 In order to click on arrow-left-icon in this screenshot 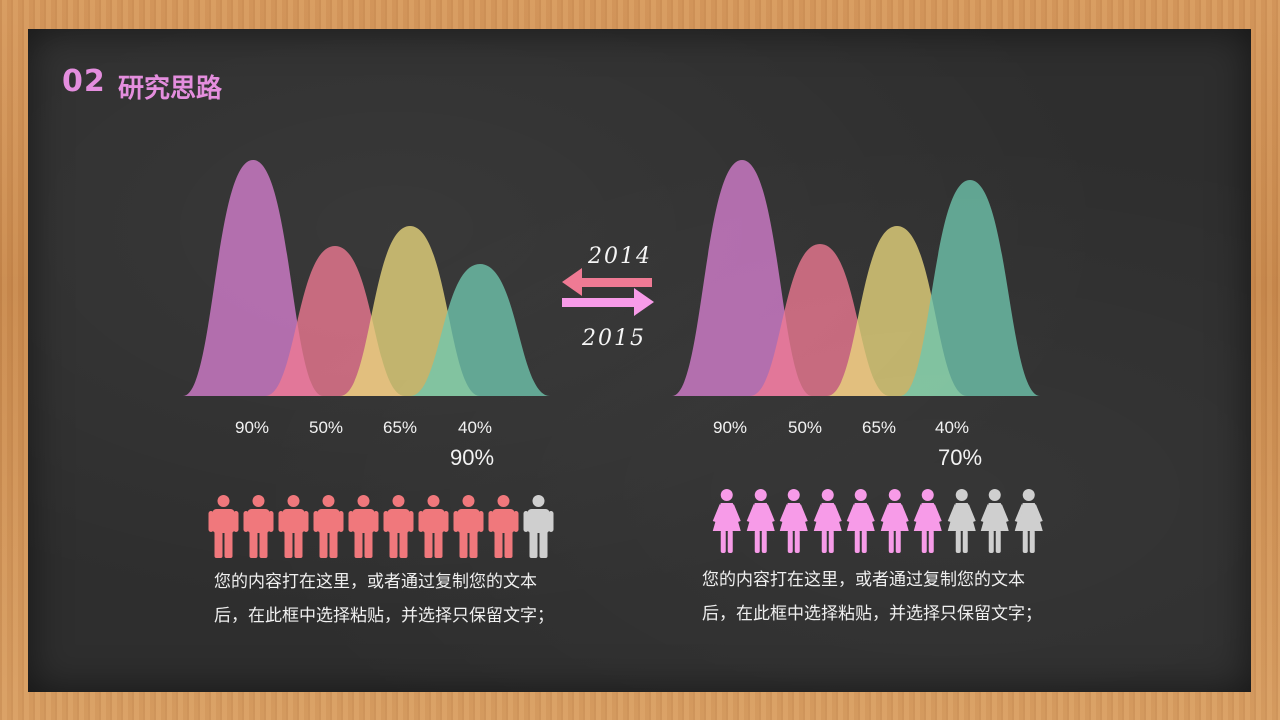, I will do `click(607, 282)`.